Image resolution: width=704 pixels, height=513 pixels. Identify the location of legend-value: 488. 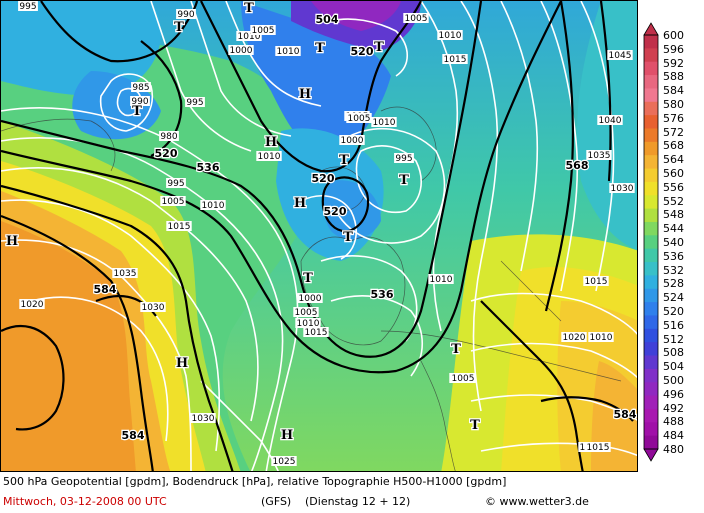
(673, 422).